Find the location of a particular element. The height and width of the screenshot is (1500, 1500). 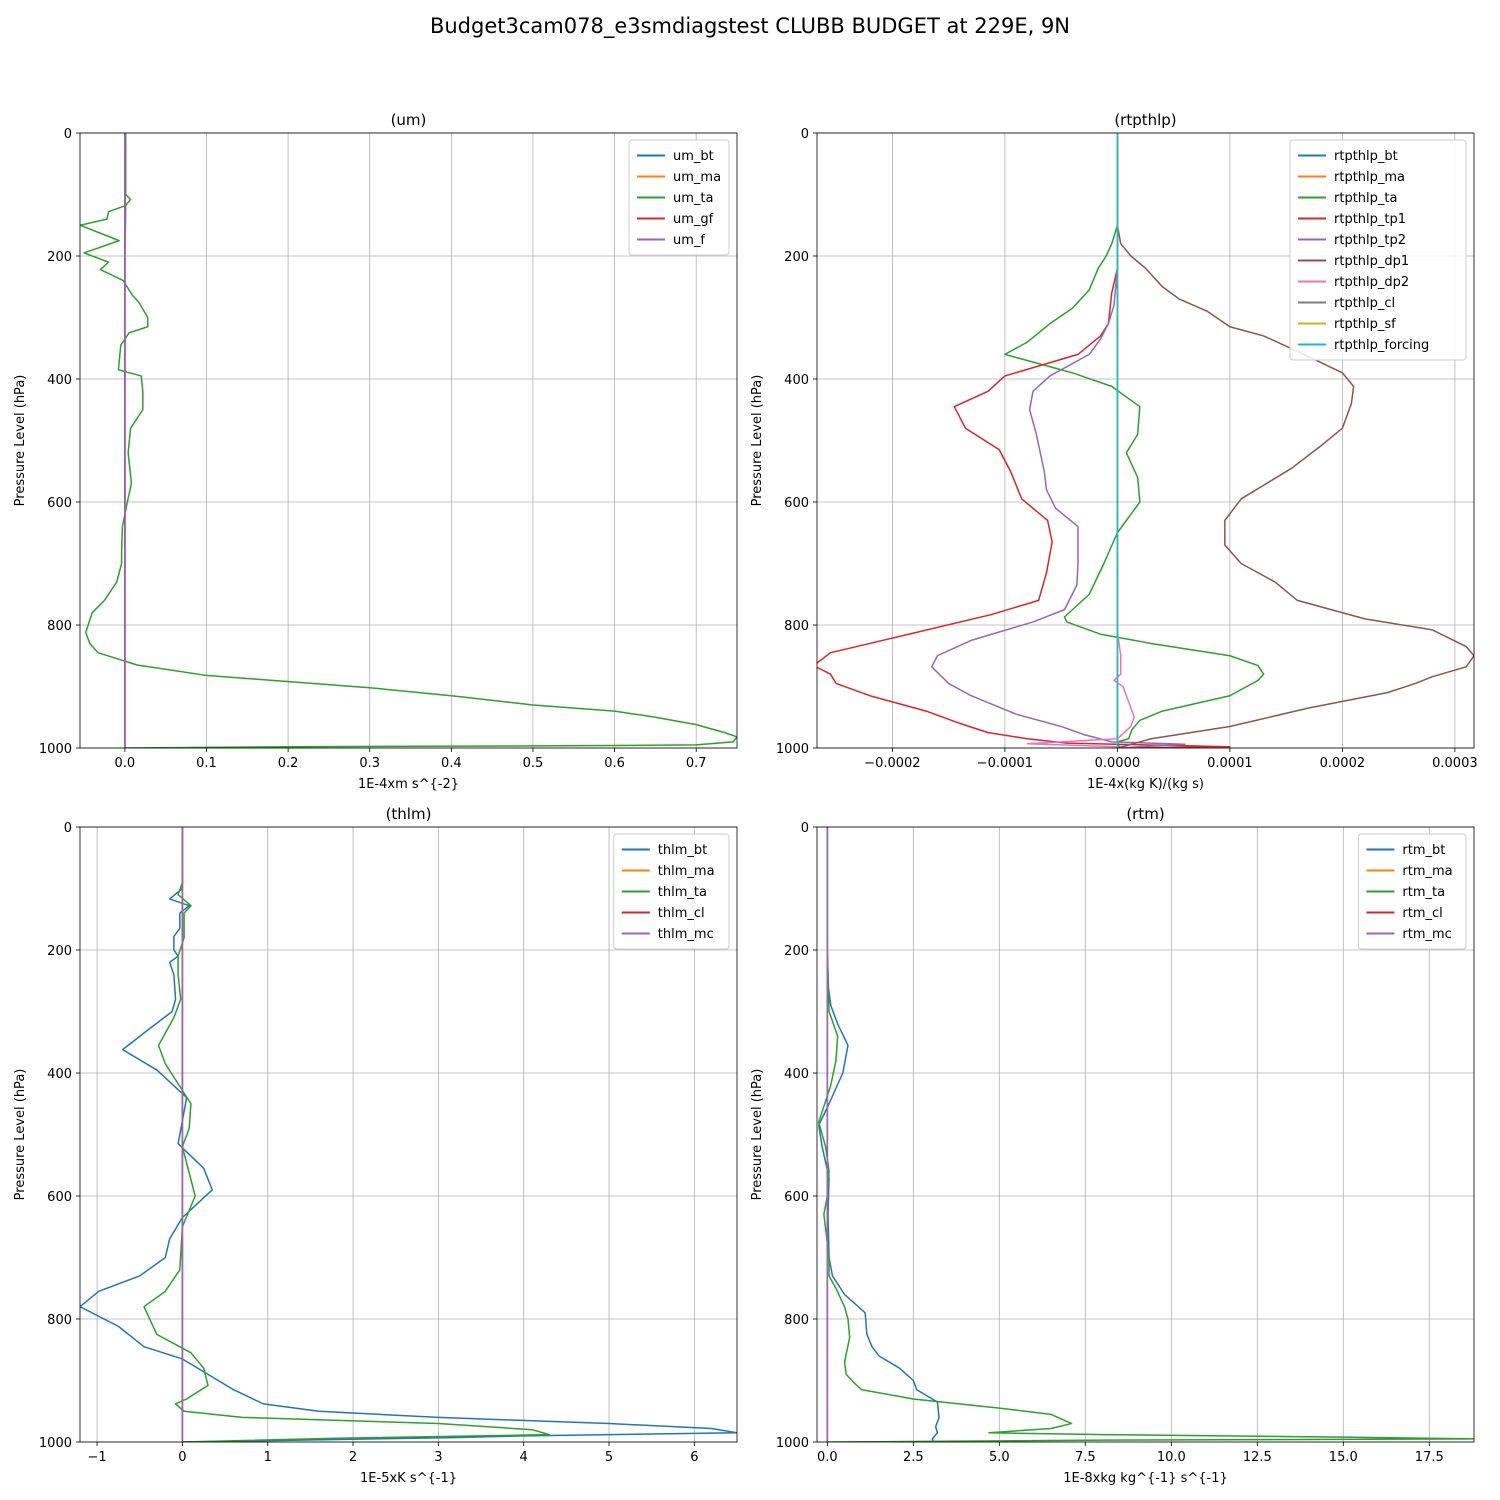

x-tick-label: 0.0003 is located at coordinates (1455, 763).